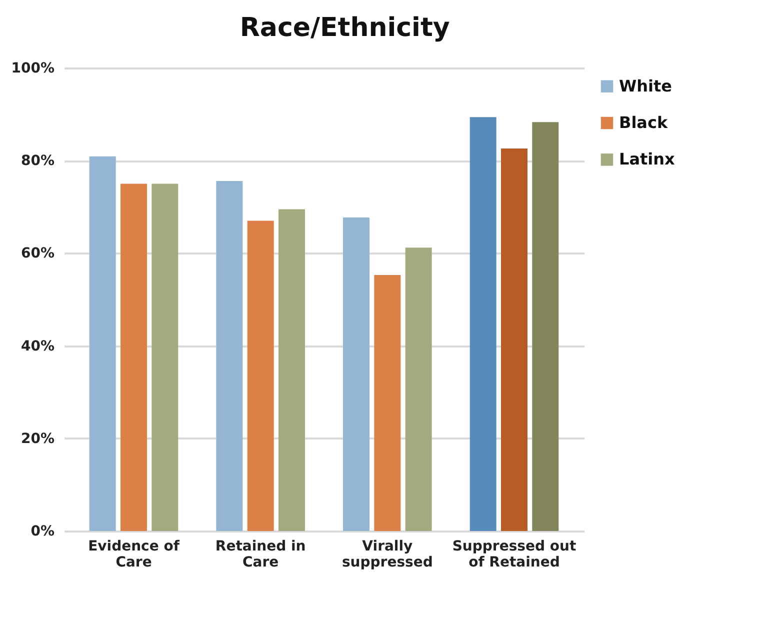 The height and width of the screenshot is (633, 758). Describe the element at coordinates (514, 554) in the screenshot. I see `x-tick-label: Suppressed out of Retained` at that location.